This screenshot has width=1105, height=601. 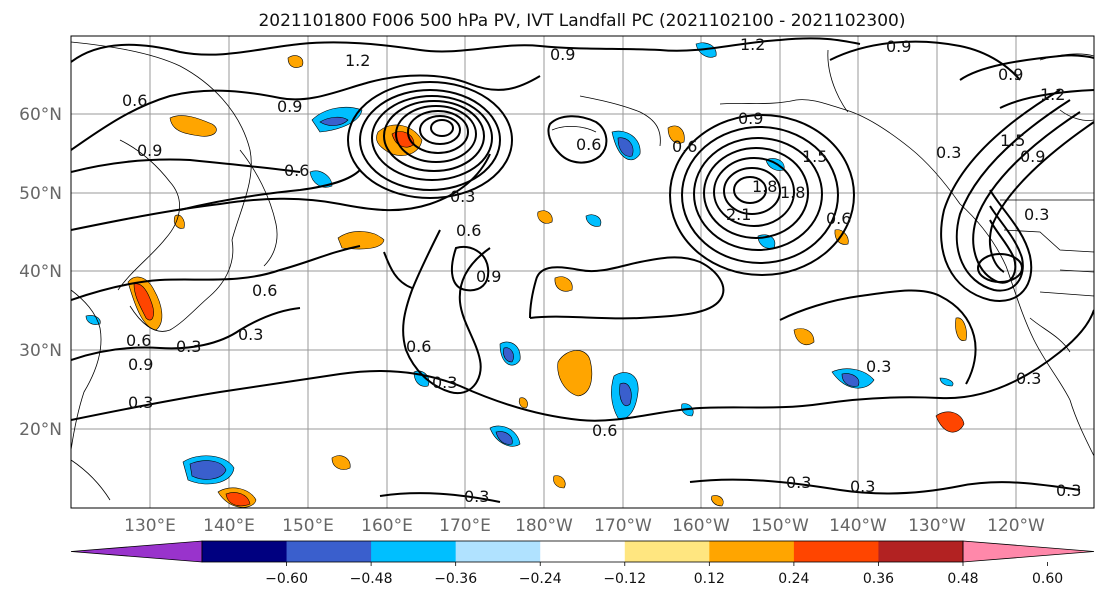 I want to click on lat-tick-label: 50°N, so click(x=40, y=194).